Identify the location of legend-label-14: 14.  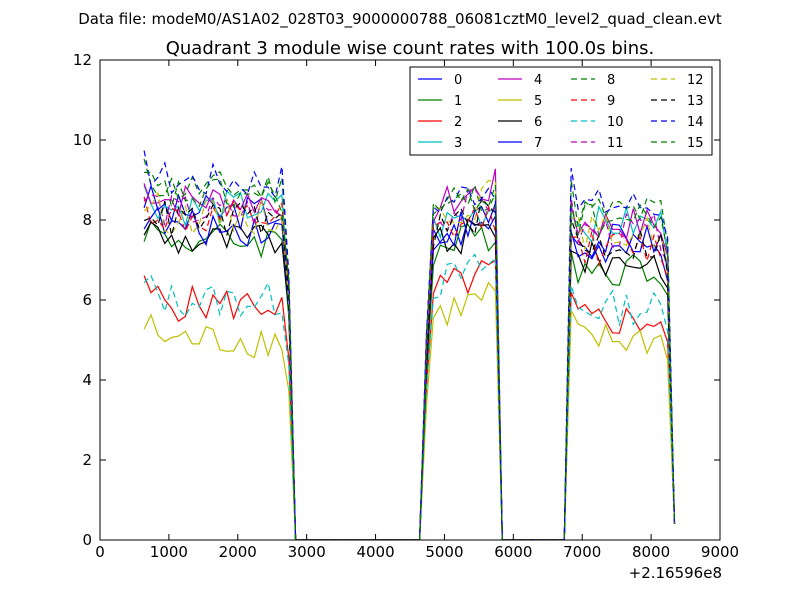
(695, 122).